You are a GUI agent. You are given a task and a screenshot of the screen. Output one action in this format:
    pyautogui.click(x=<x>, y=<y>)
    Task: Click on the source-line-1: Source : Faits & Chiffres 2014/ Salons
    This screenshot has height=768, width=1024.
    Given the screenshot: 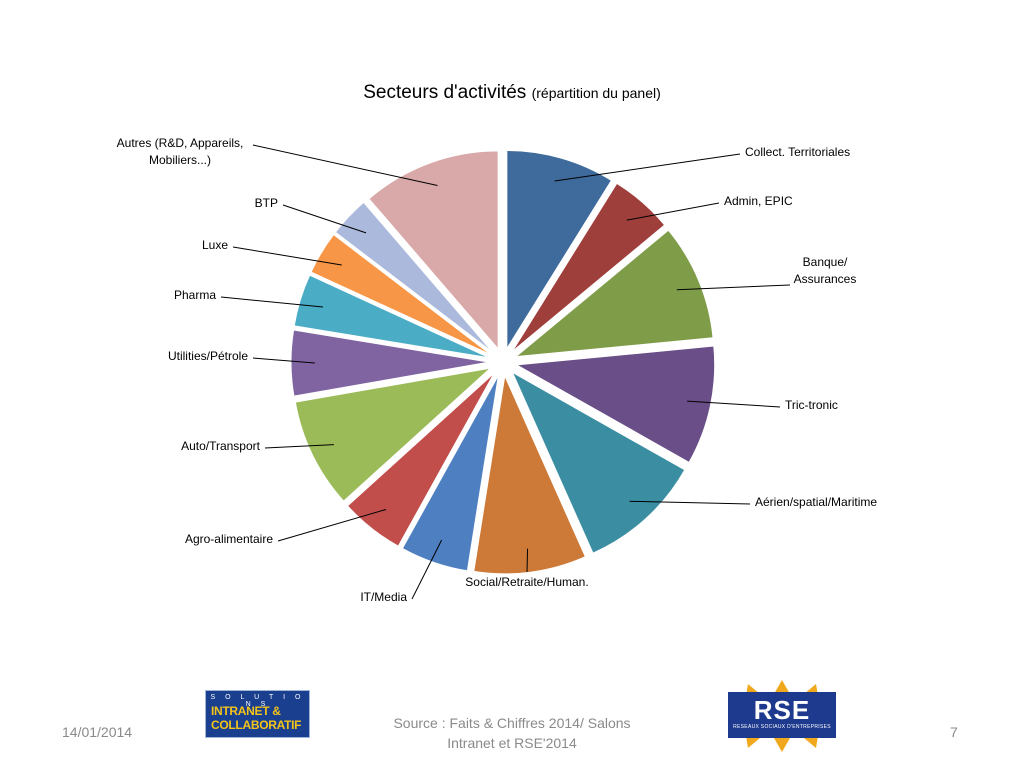 What is the action you would take?
    pyautogui.click(x=512, y=723)
    